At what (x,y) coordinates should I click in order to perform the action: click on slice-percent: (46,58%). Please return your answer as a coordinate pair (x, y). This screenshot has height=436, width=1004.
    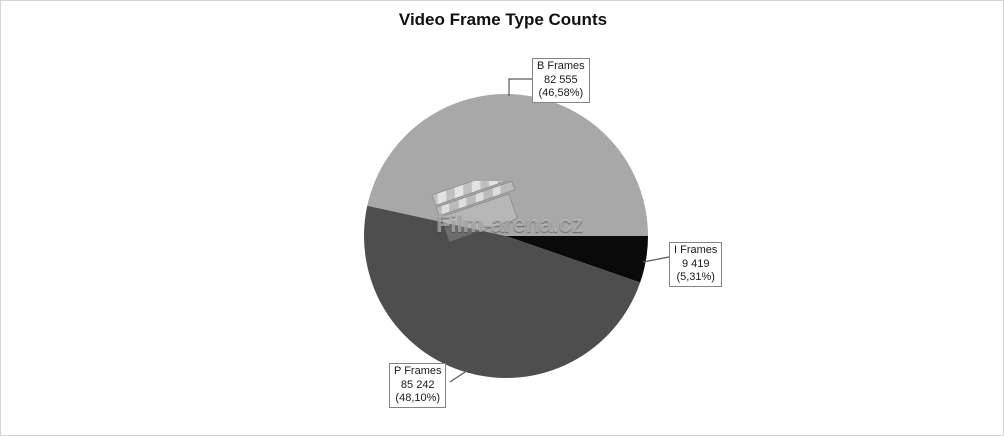
    Looking at the image, I should click on (561, 93).